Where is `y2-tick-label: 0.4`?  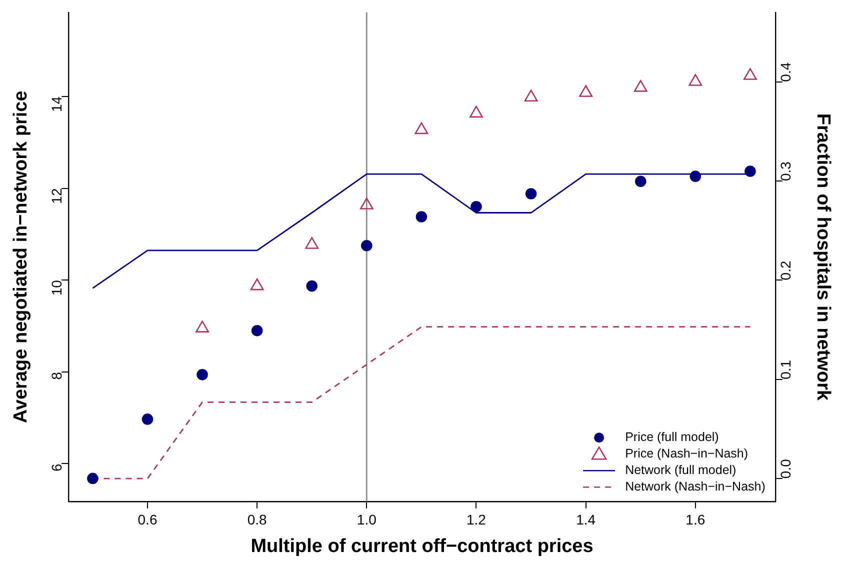 y2-tick-label: 0.4 is located at coordinates (785, 72).